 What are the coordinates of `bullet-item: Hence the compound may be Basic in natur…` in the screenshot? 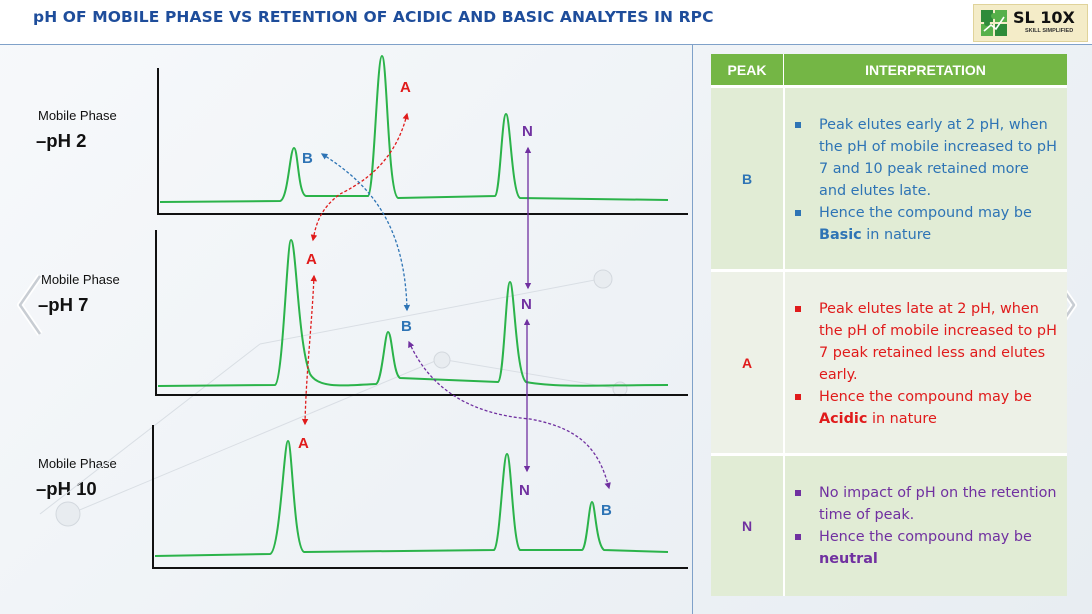 It's located at (927, 224).